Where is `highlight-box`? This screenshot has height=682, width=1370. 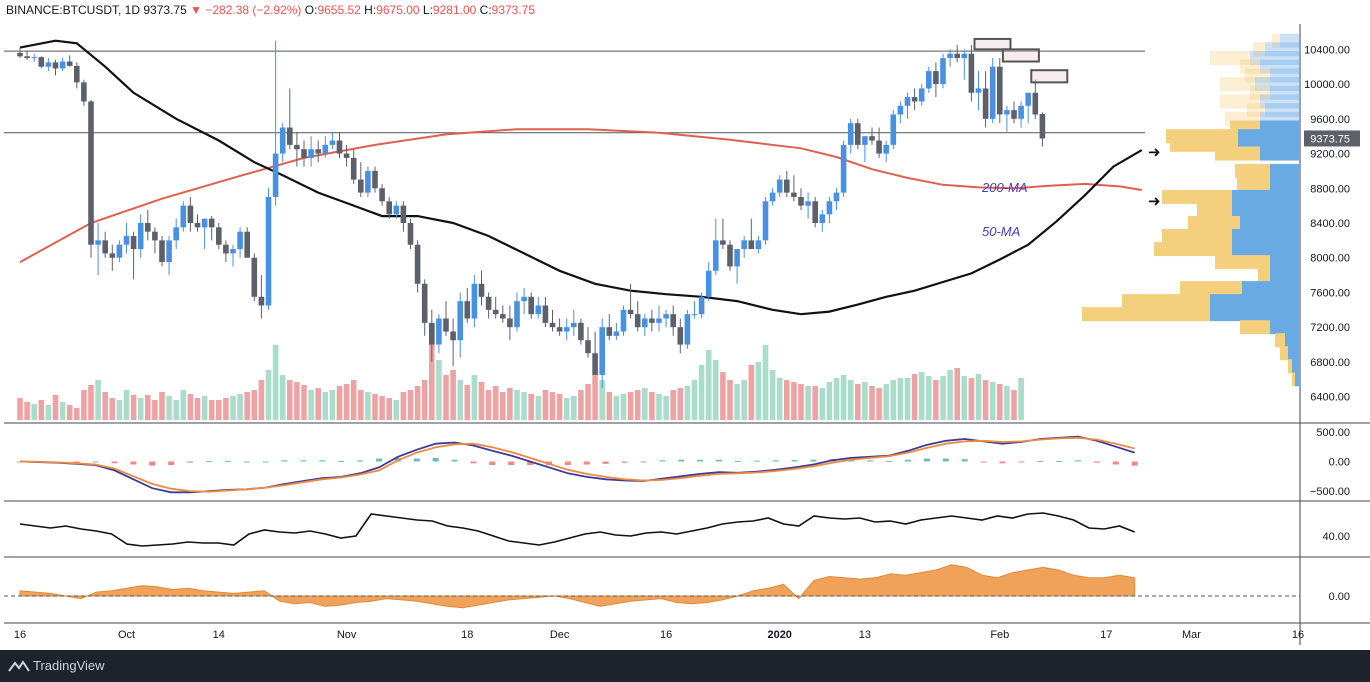 highlight-box is located at coordinates (1020, 55).